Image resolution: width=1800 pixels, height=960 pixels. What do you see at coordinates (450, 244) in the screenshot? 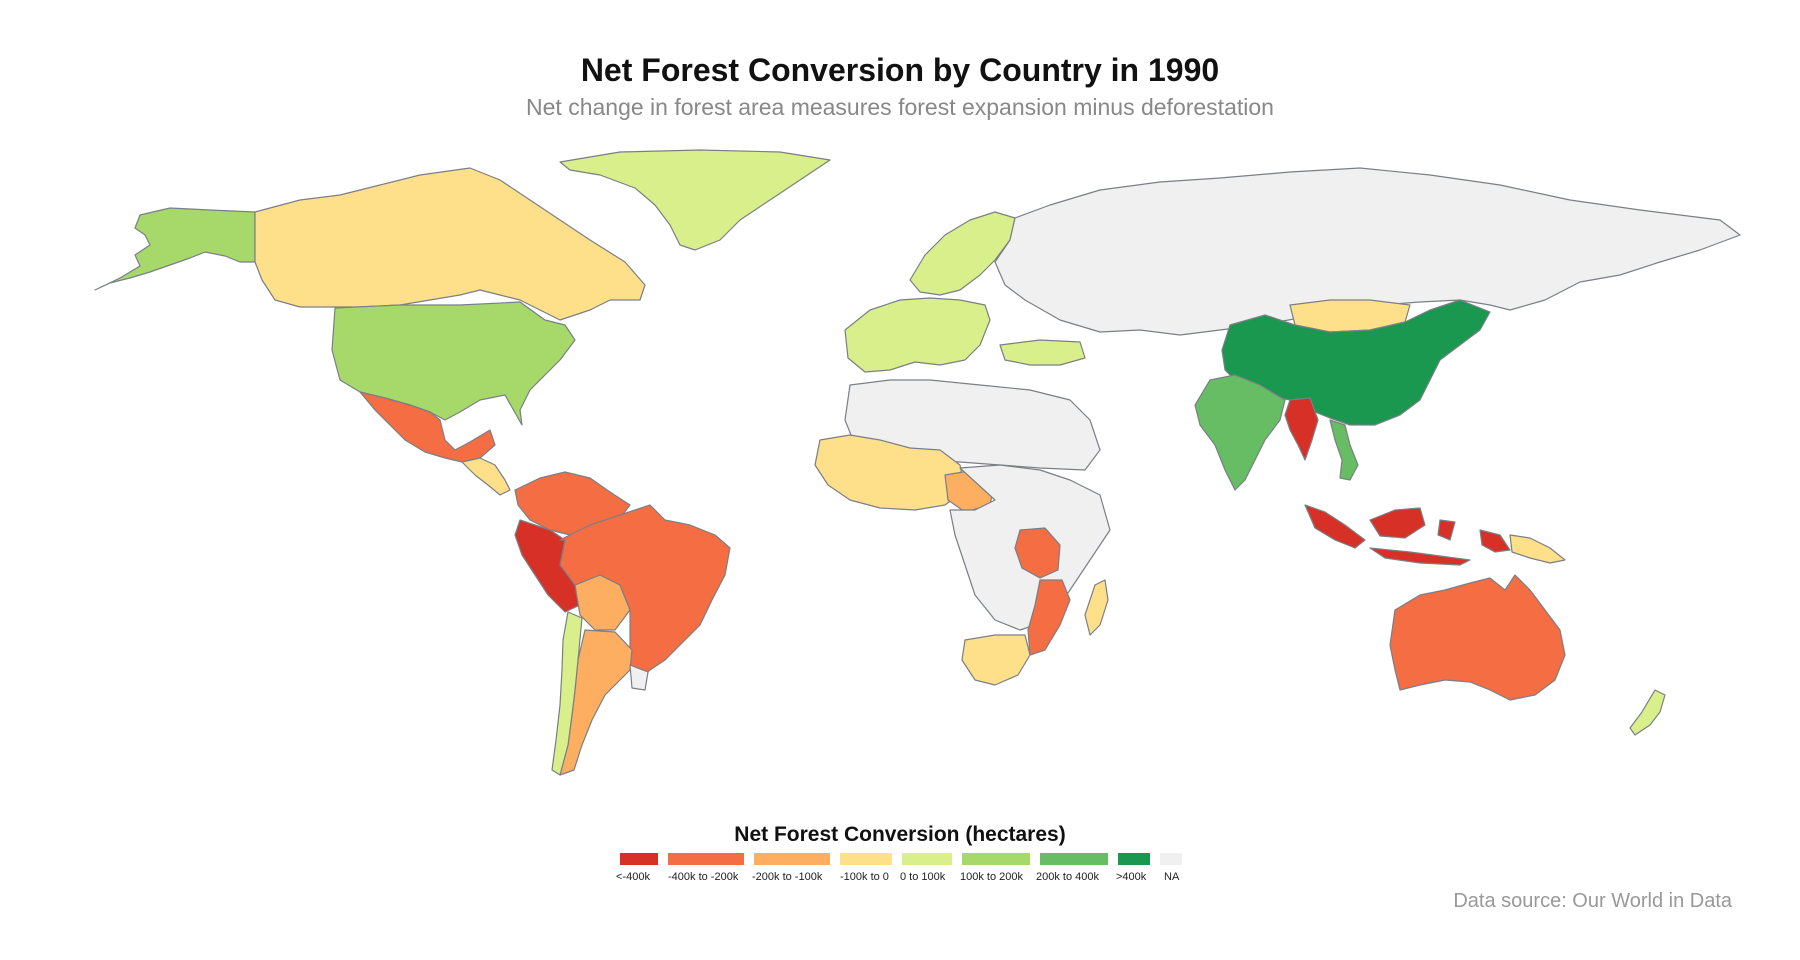
I see `region-canada` at bounding box center [450, 244].